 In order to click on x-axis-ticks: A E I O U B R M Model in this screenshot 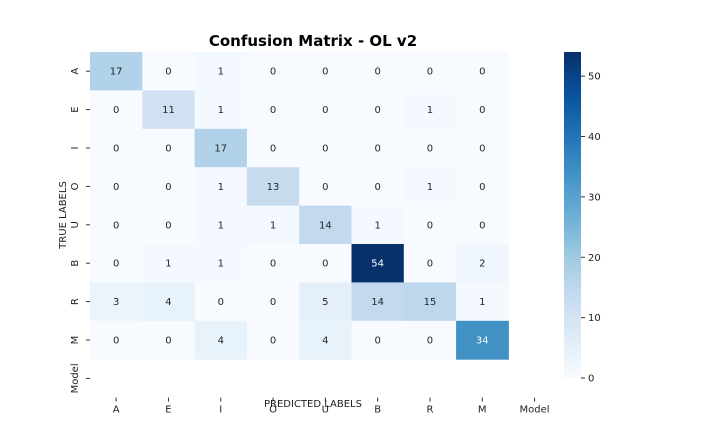, I will do `click(331, 406)`.